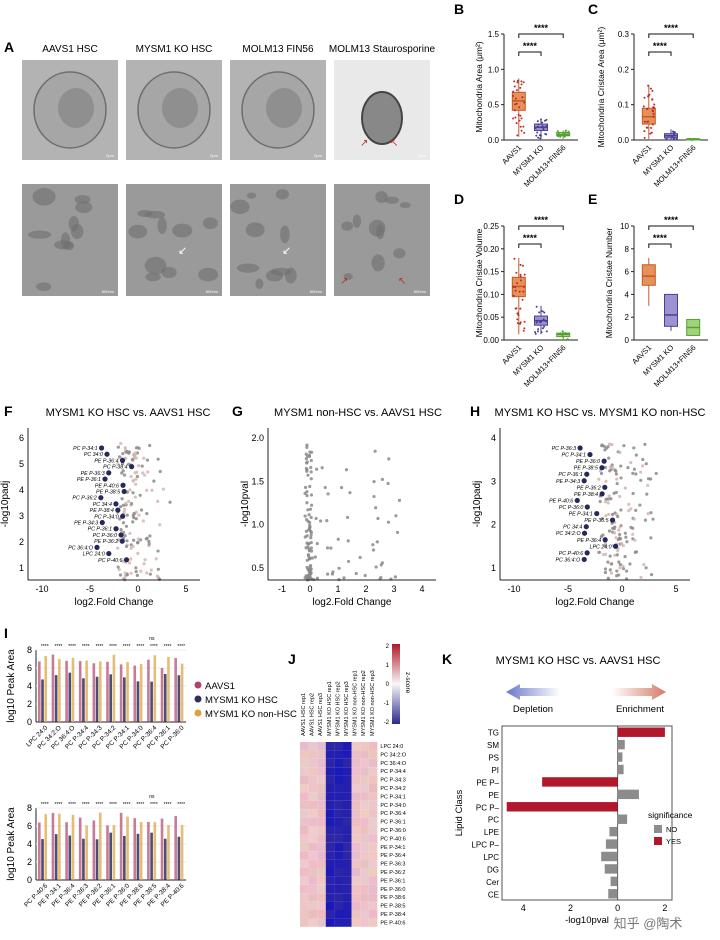  Describe the element at coordinates (588, 462) in the screenshot. I see `point-label: PE P-36:0` at that location.